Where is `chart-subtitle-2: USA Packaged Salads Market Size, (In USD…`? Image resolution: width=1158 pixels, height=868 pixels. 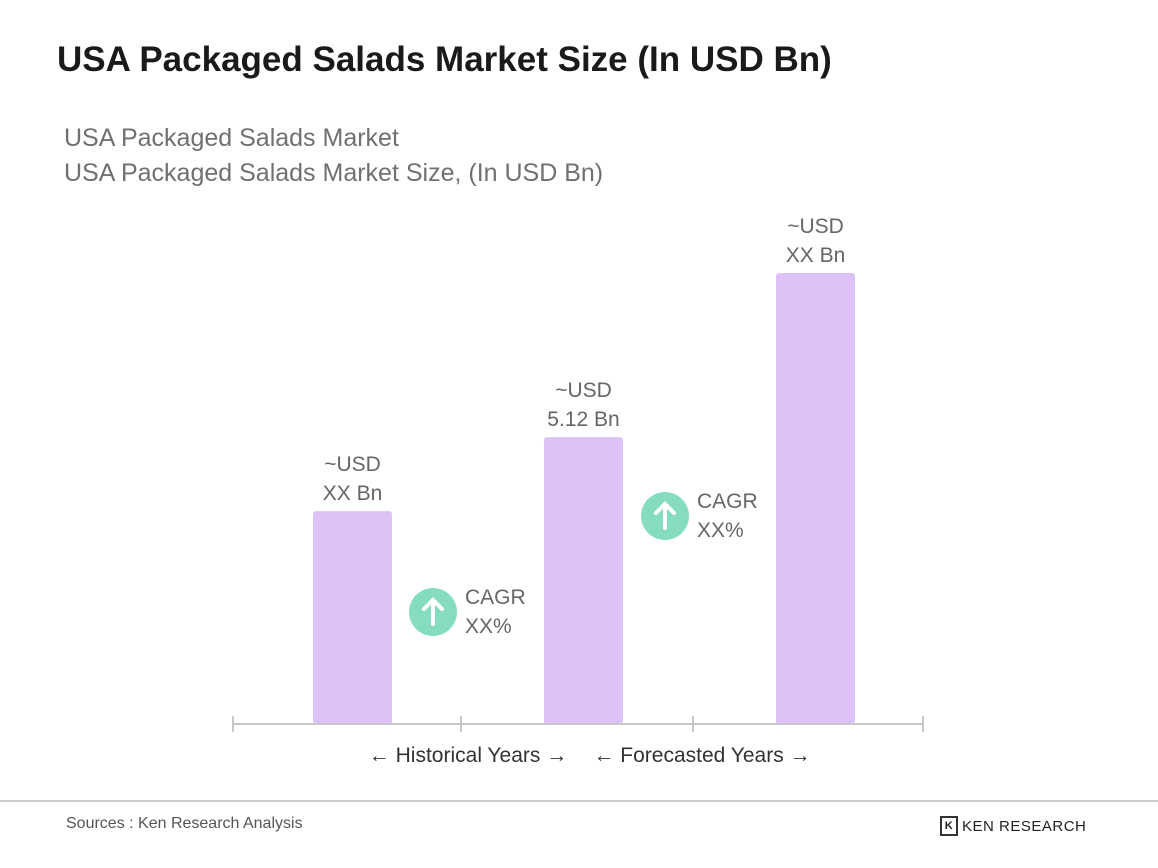
chart-subtitle-2: USA Packaged Salads Market Size, (In USD… is located at coordinates (334, 173).